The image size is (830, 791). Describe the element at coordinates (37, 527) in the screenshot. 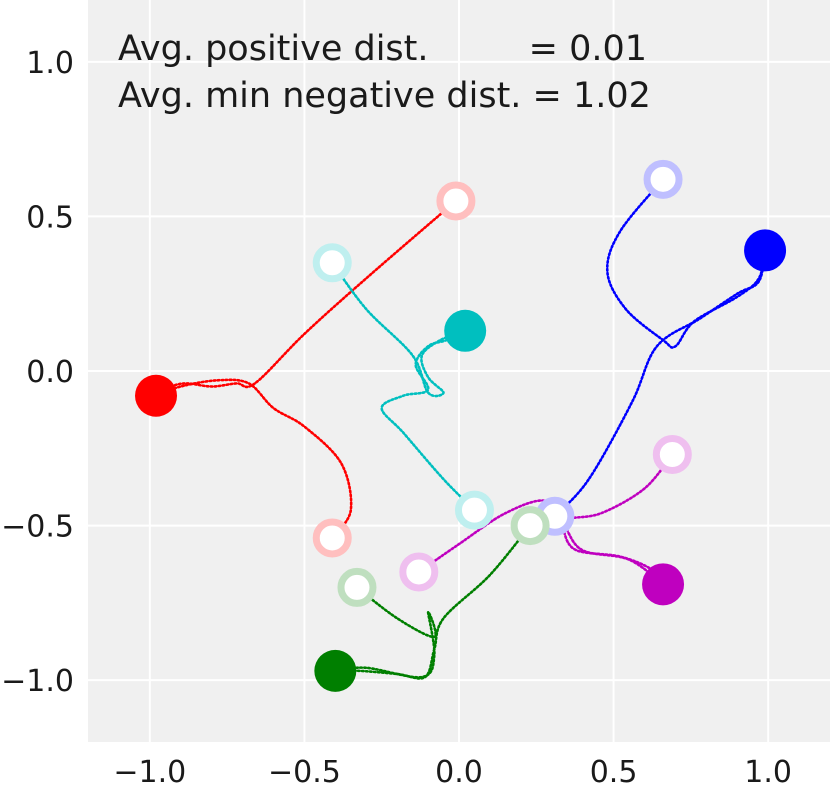

I see `y-tick-label: −0.5` at that location.